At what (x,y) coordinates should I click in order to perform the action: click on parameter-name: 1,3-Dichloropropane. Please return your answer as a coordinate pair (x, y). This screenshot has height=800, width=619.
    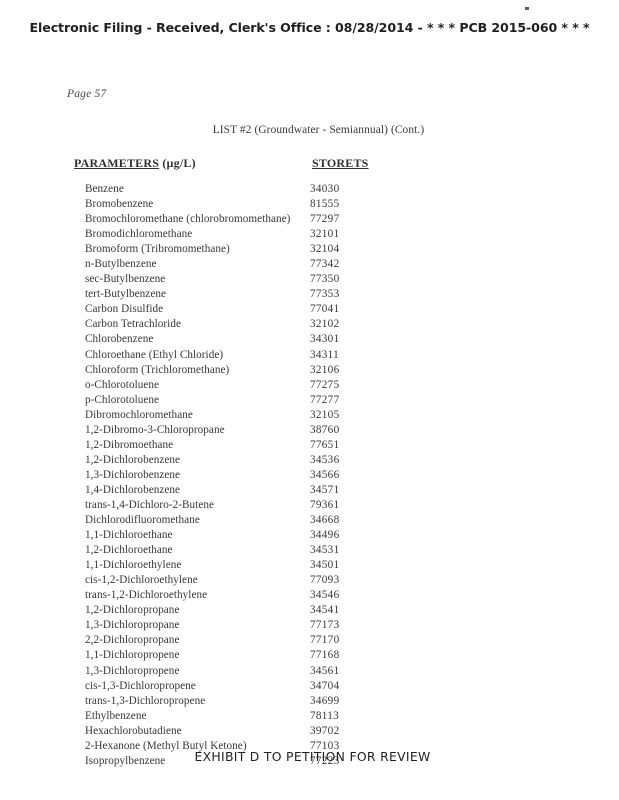
    Looking at the image, I should click on (132, 625).